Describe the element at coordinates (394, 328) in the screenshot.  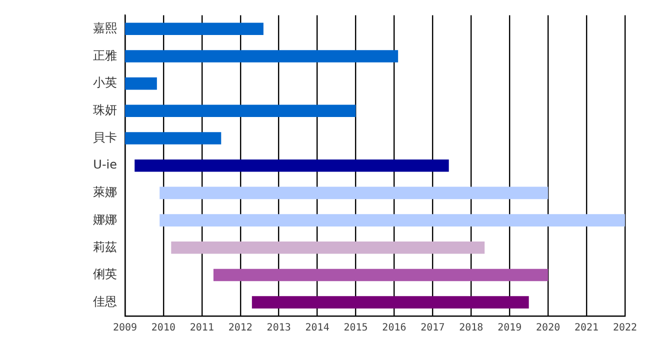
I see `x-tick-label: 2016` at that location.